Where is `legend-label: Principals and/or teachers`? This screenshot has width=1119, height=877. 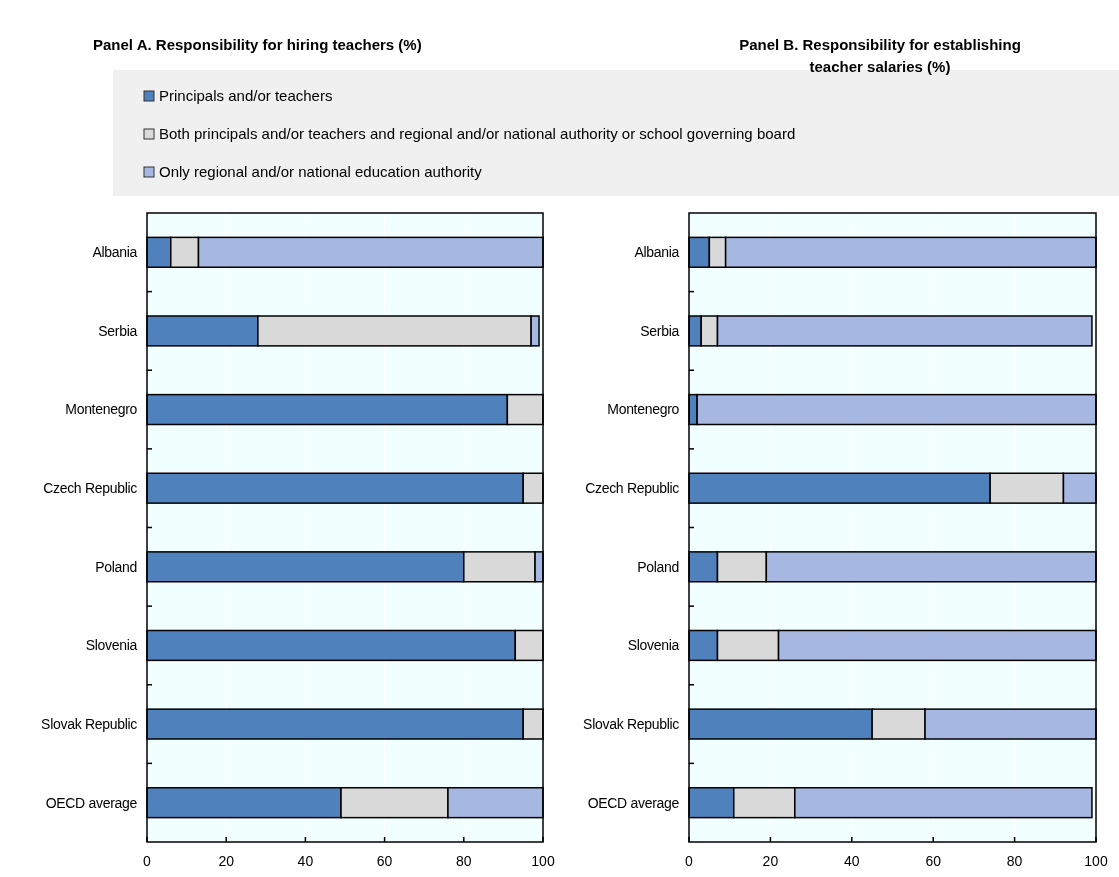 legend-label: Principals and/or teachers is located at coordinates (246, 95).